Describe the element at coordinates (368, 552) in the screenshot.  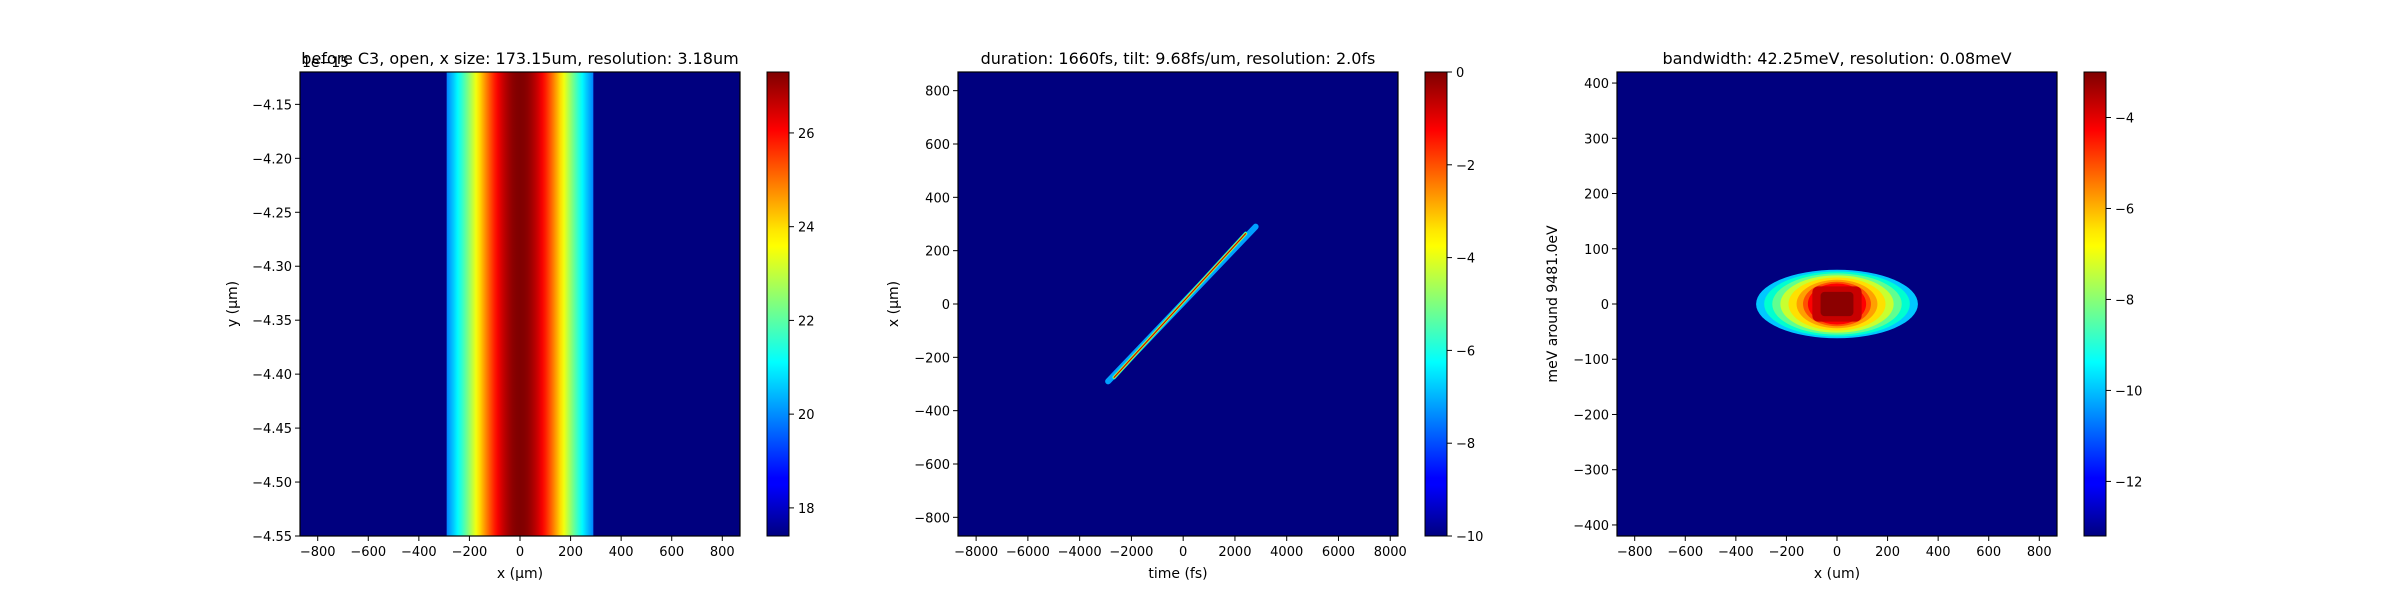
I see `panel-1-x-tick-label: −600` at that location.